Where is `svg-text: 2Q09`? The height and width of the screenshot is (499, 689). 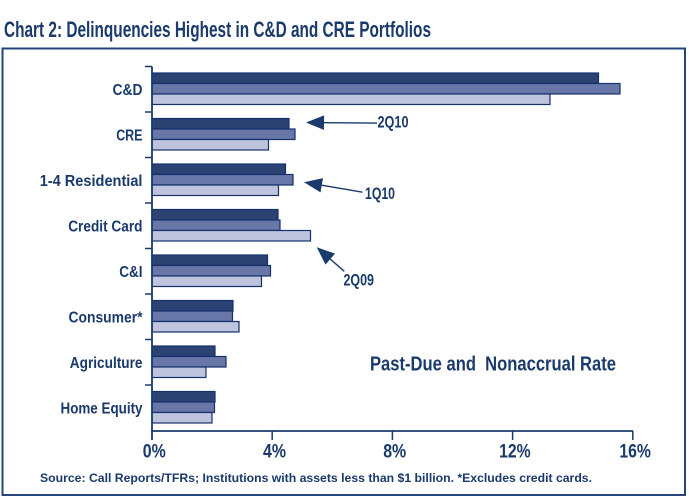
svg-text: 2Q09 is located at coordinates (359, 280).